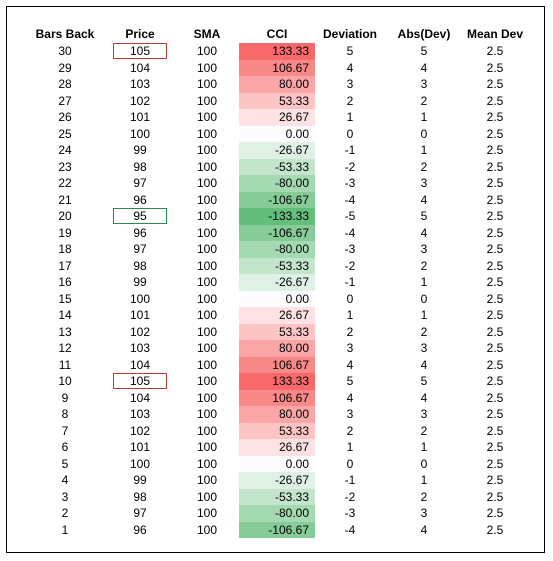  Describe the element at coordinates (65, 34) in the screenshot. I see `header-bars-back: Bars Back` at that location.